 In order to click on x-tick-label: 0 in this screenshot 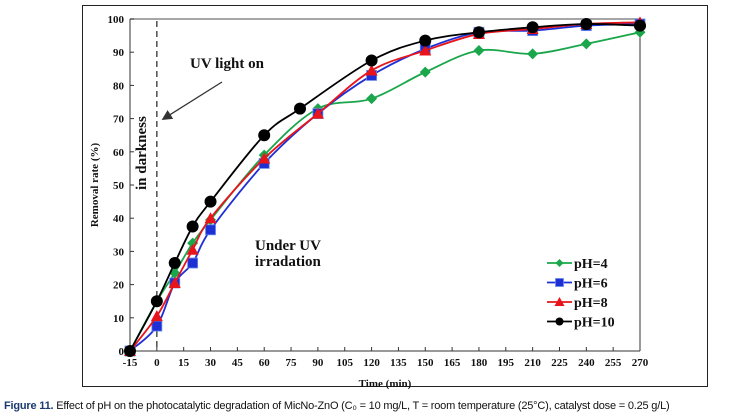, I will do `click(157, 363)`.